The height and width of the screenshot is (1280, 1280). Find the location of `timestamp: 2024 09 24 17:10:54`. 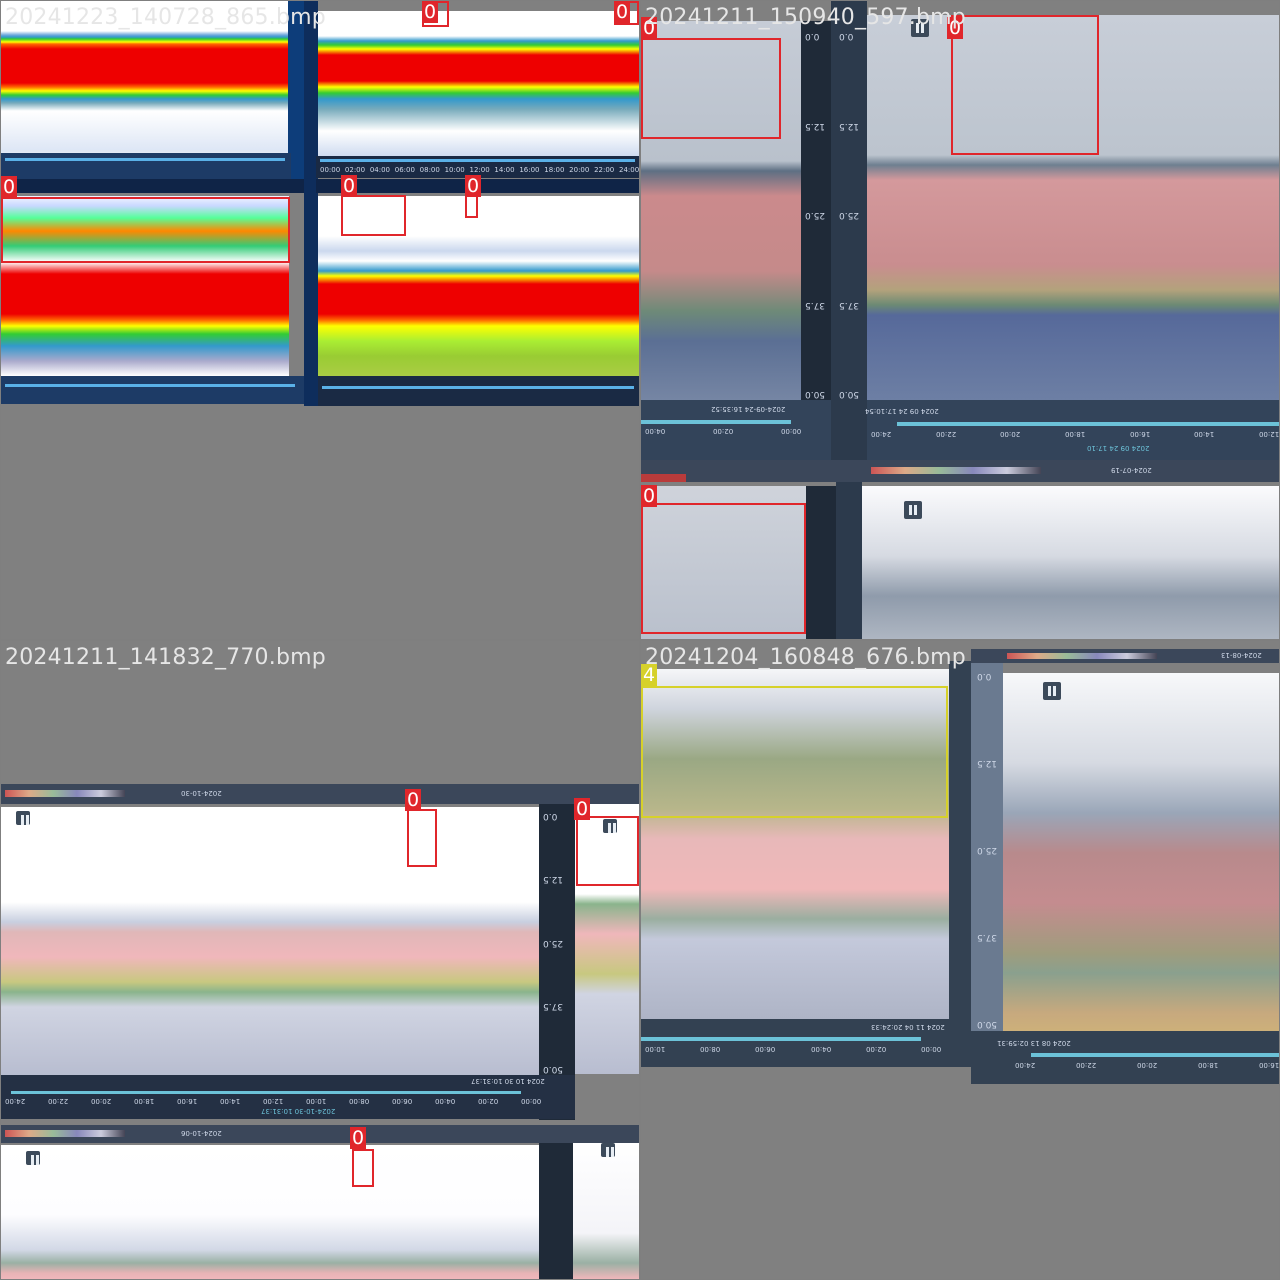

timestamp: 2024 09 24 17:10:54 is located at coordinates (902, 411).